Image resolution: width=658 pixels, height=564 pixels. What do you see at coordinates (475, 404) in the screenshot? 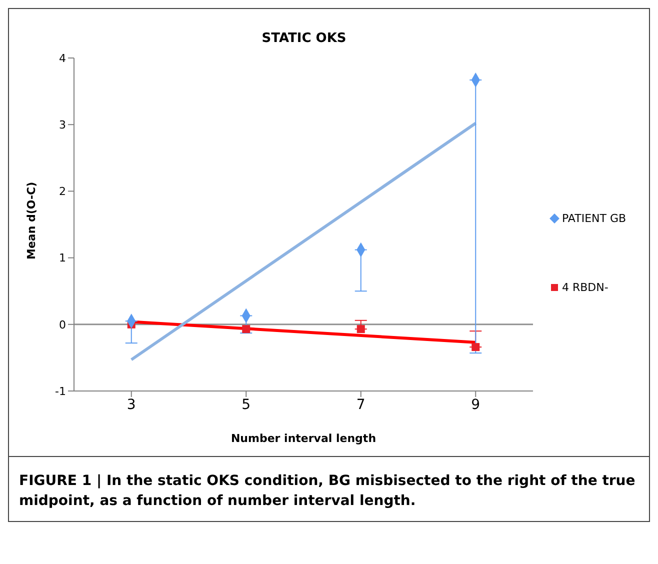
I see `x-tick-label: 9` at bounding box center [475, 404].